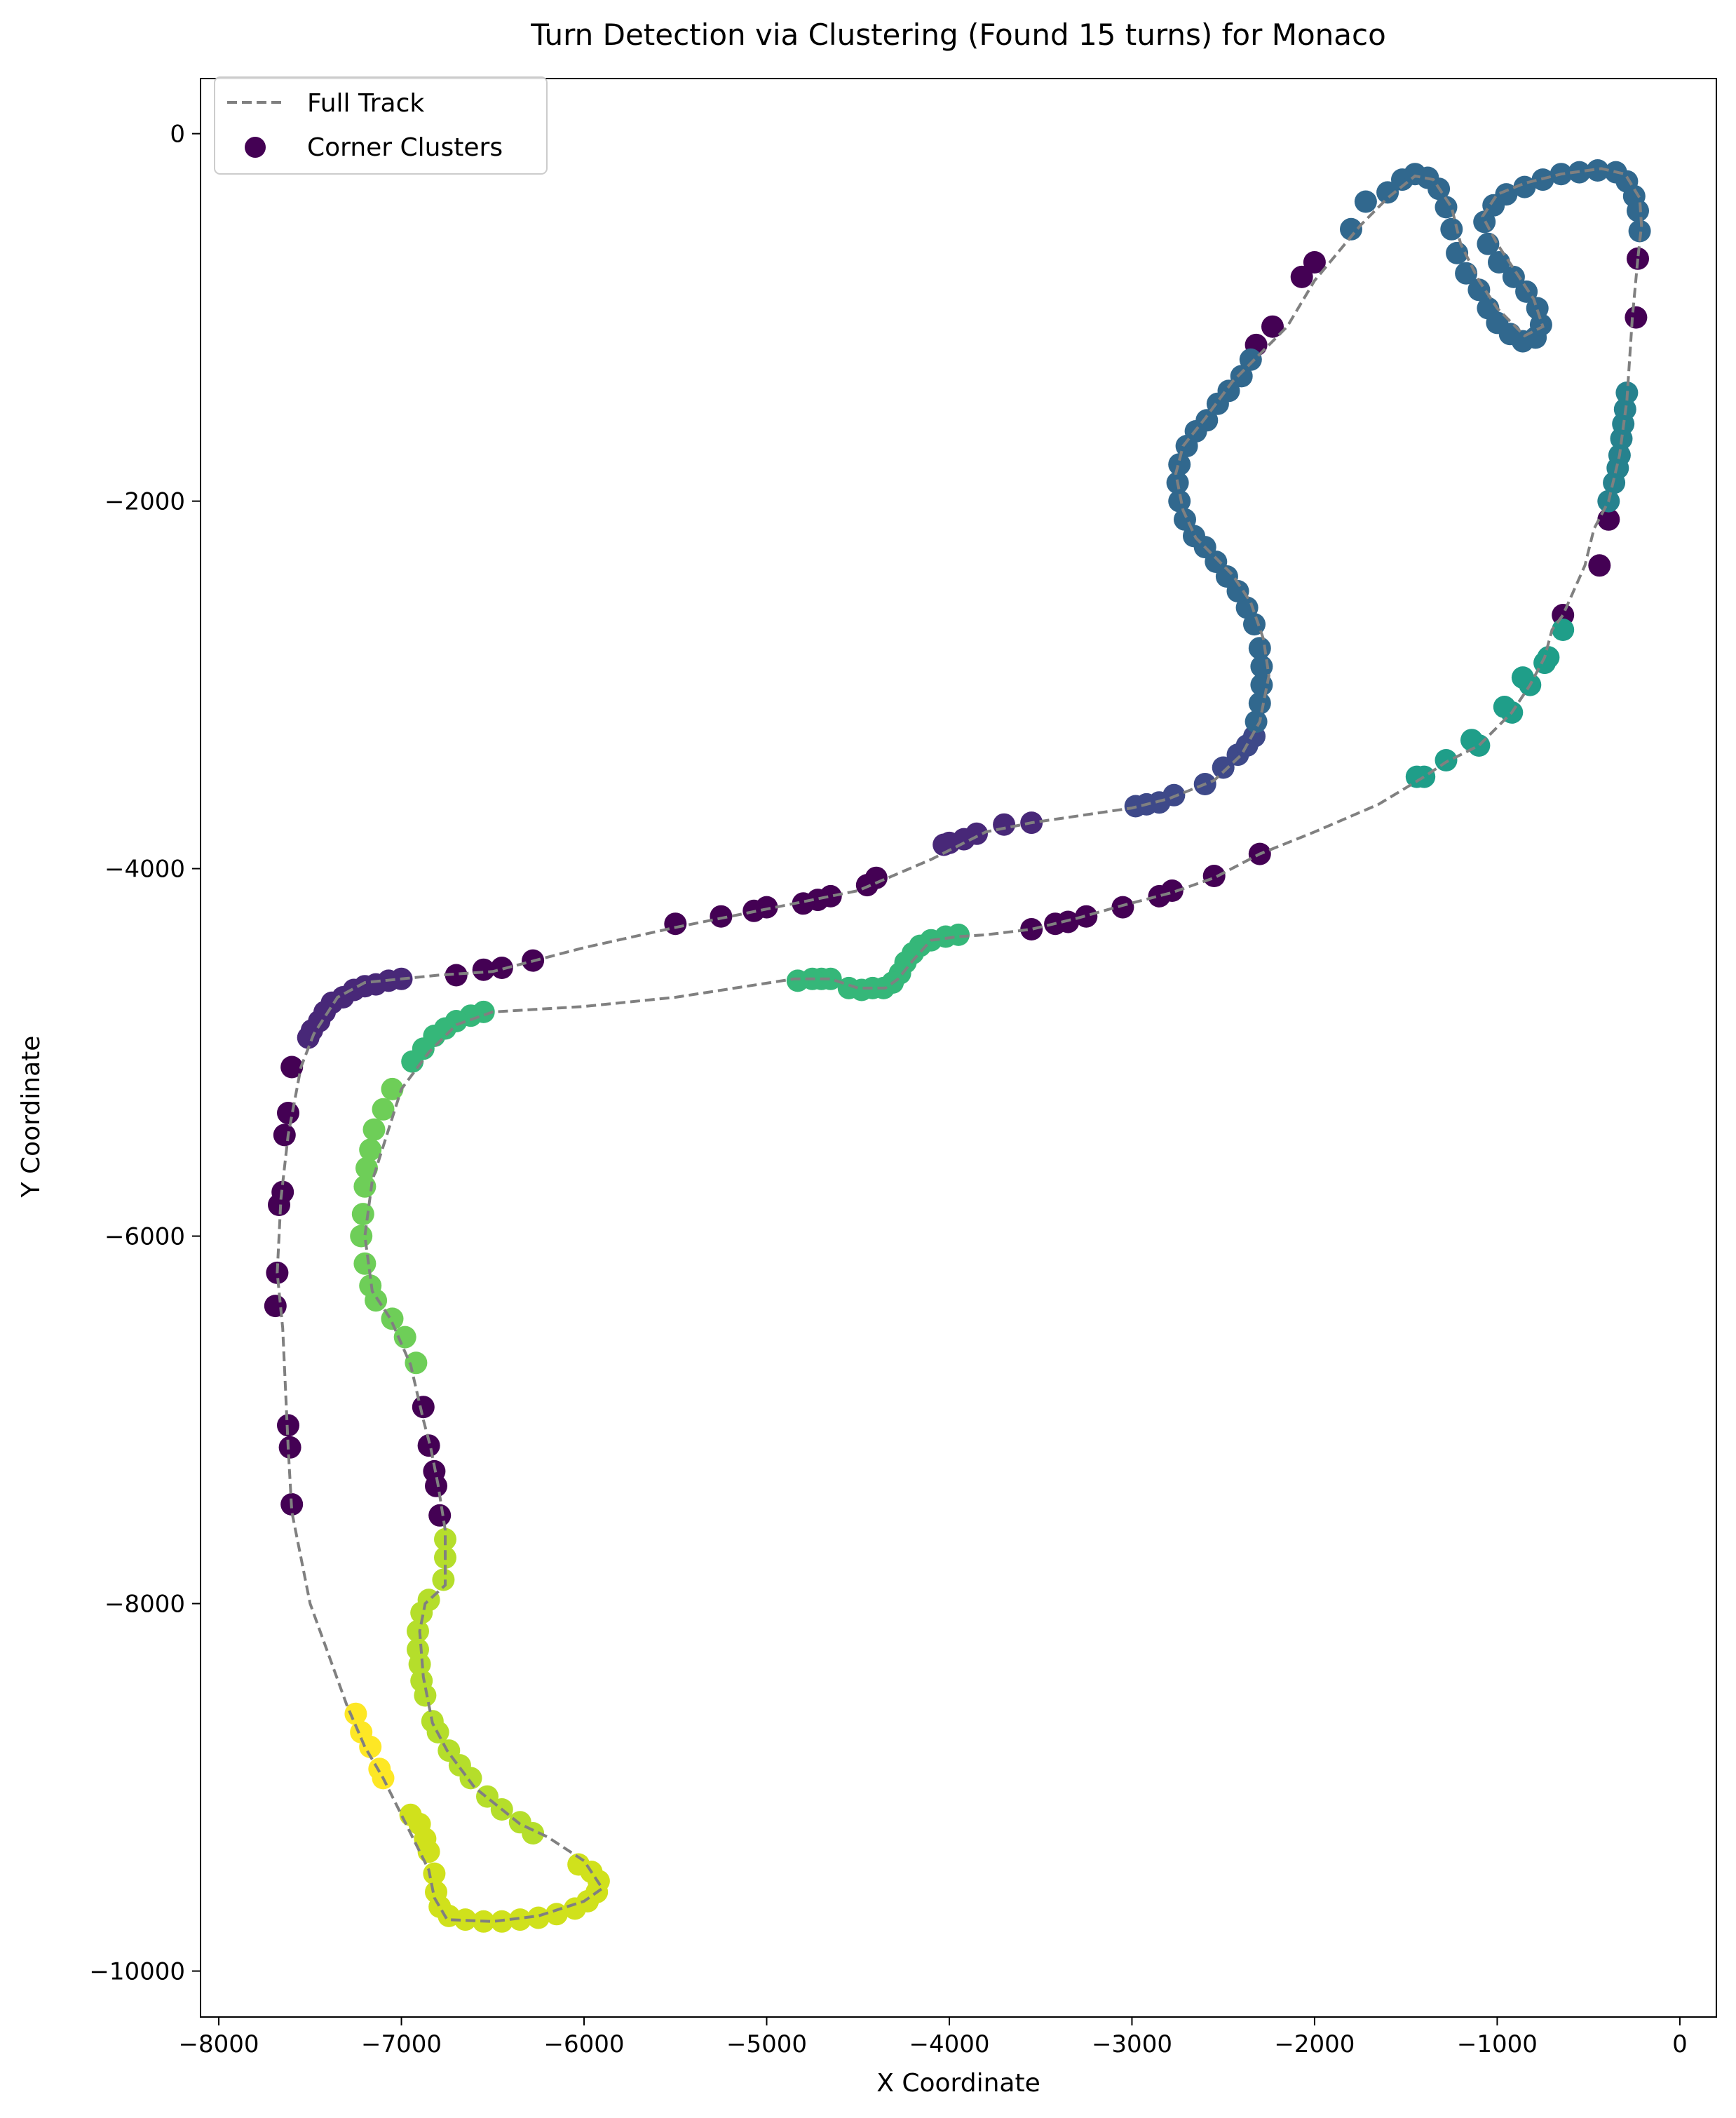 The image size is (1736, 2118). What do you see at coordinates (1680, 2044) in the screenshot?
I see `x-tick-label: 0` at bounding box center [1680, 2044].